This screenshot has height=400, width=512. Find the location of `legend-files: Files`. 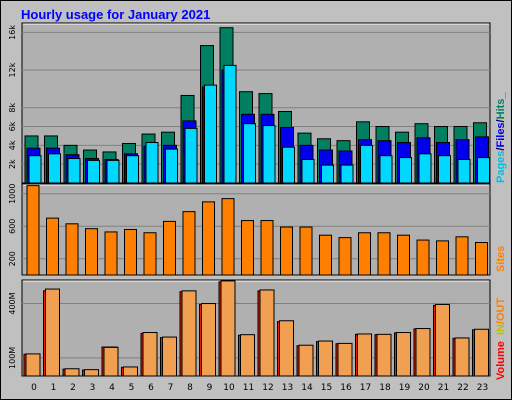

legend-files: Files is located at coordinates (501, 134).